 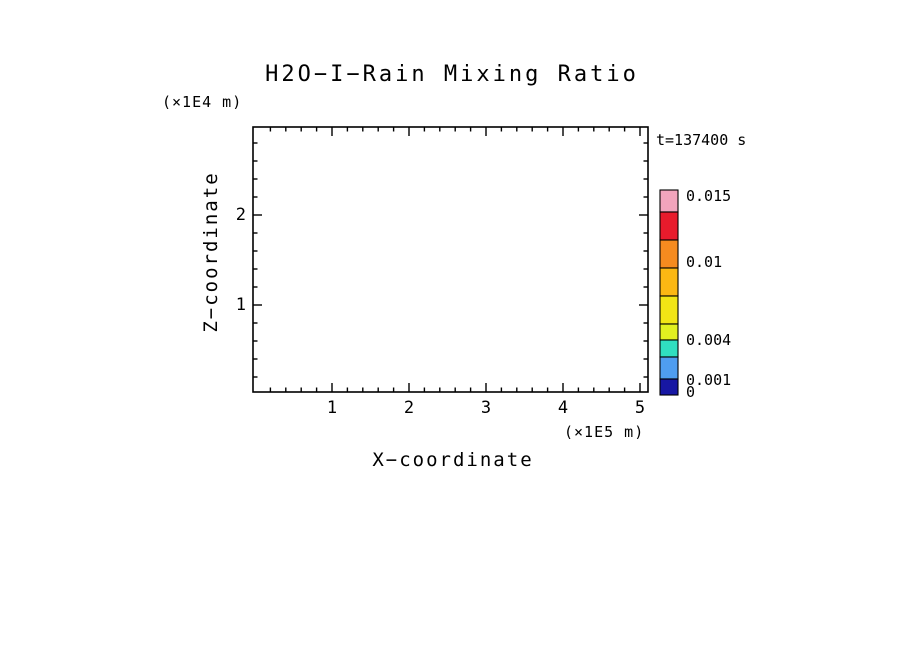 What do you see at coordinates (452, 74) in the screenshot?
I see `chart-title: H2O−I−Rain Mixing Ratio` at bounding box center [452, 74].